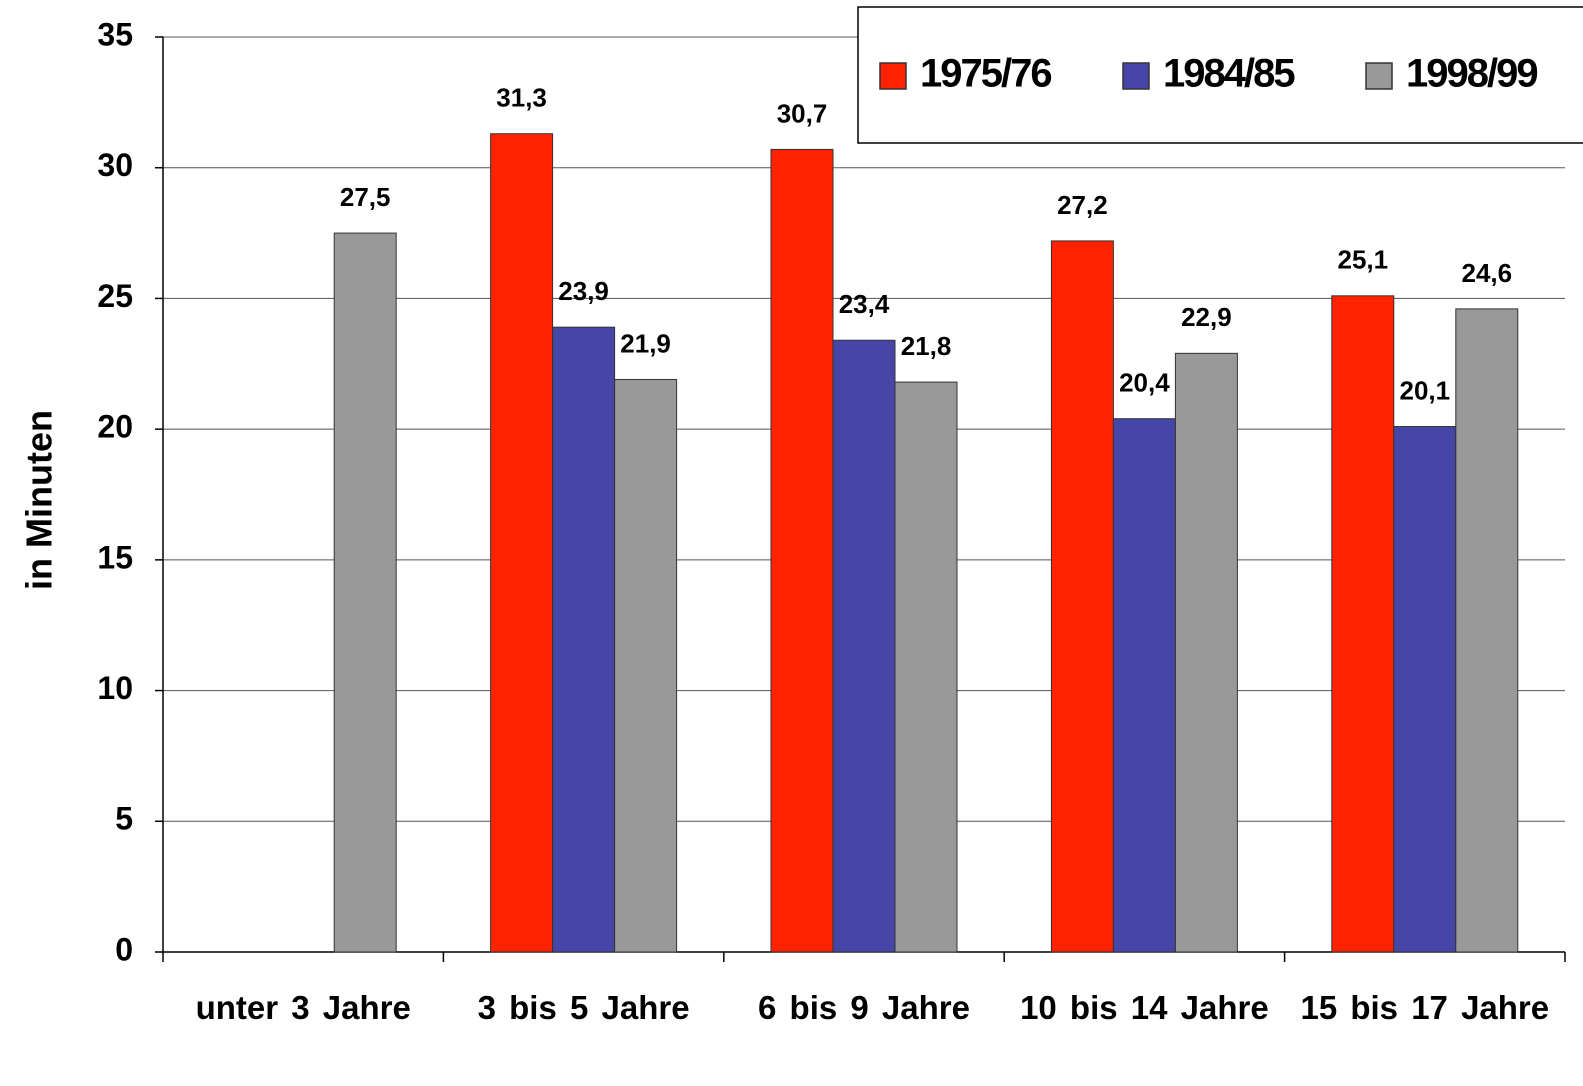 The width and height of the screenshot is (1583, 1086). What do you see at coordinates (1144, 383) in the screenshot?
I see `data-label: 20,4` at bounding box center [1144, 383].